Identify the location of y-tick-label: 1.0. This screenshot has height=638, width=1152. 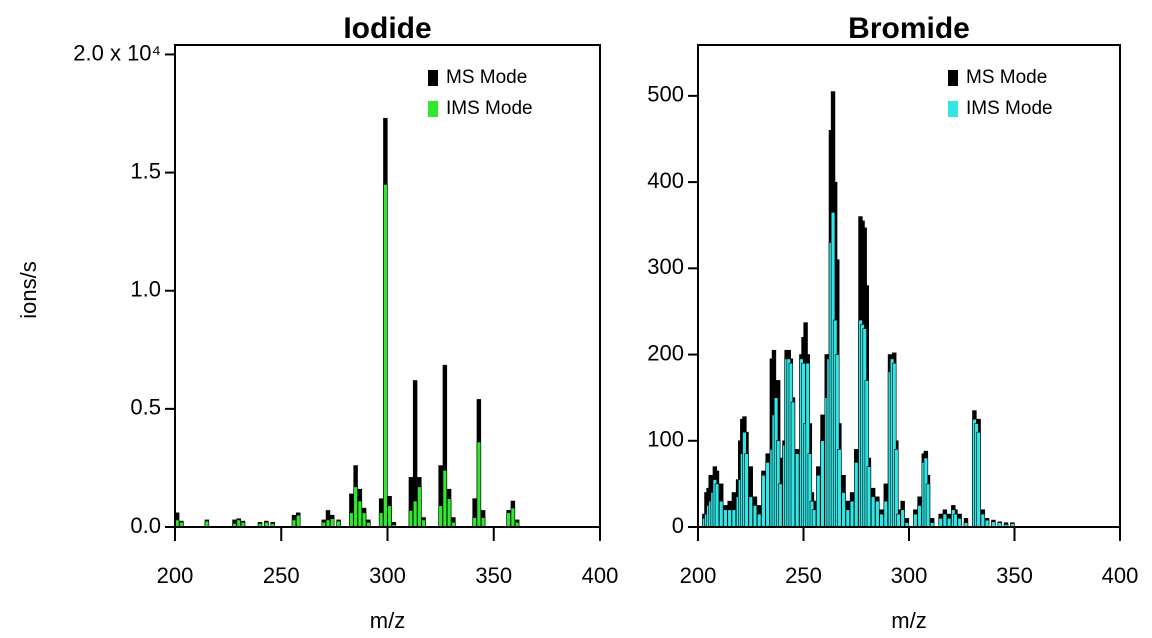
(145, 289).